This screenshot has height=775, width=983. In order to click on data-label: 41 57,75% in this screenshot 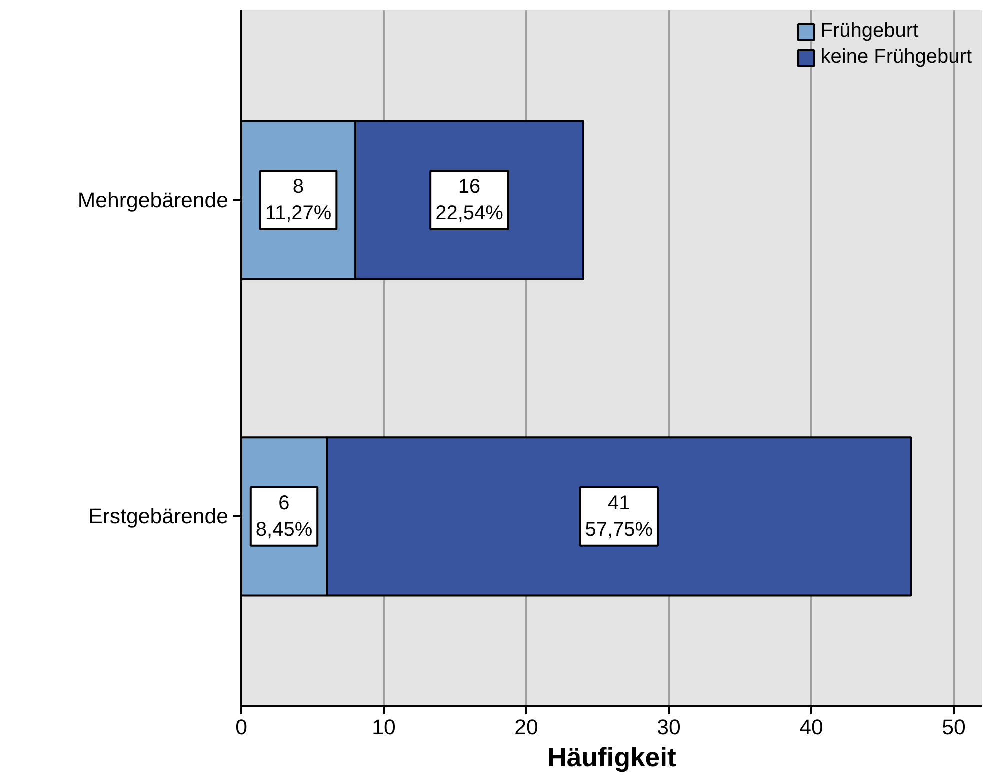, I will do `click(619, 516)`.